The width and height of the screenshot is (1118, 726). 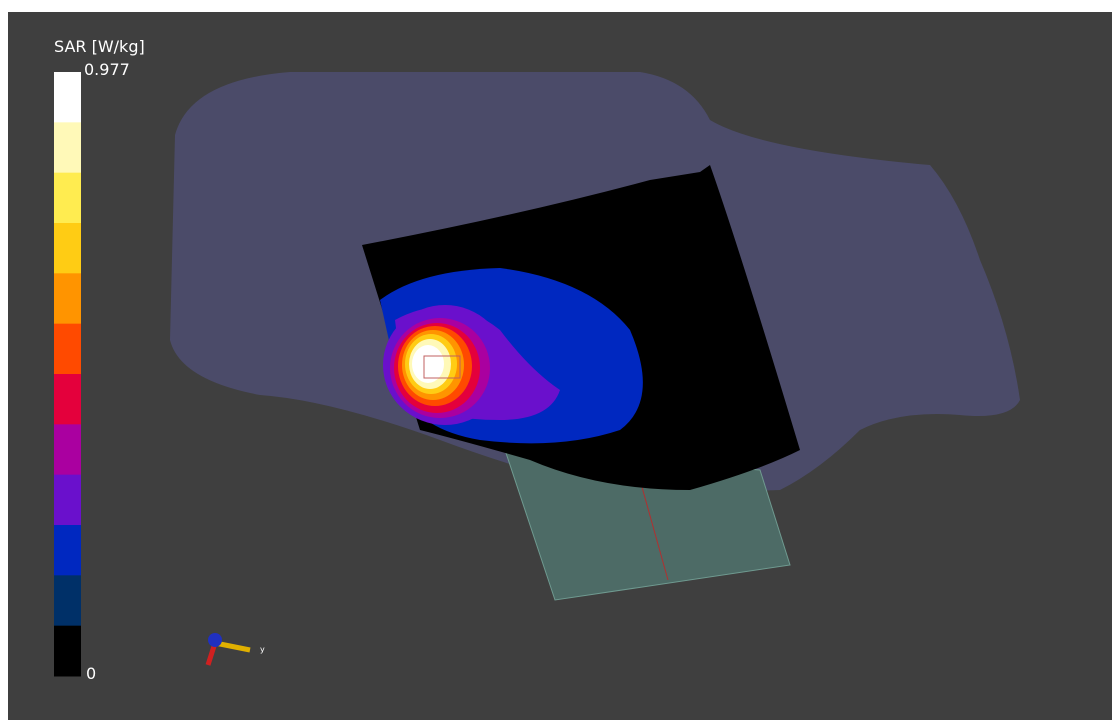 I want to click on averaging-cube, so click(x=442, y=367).